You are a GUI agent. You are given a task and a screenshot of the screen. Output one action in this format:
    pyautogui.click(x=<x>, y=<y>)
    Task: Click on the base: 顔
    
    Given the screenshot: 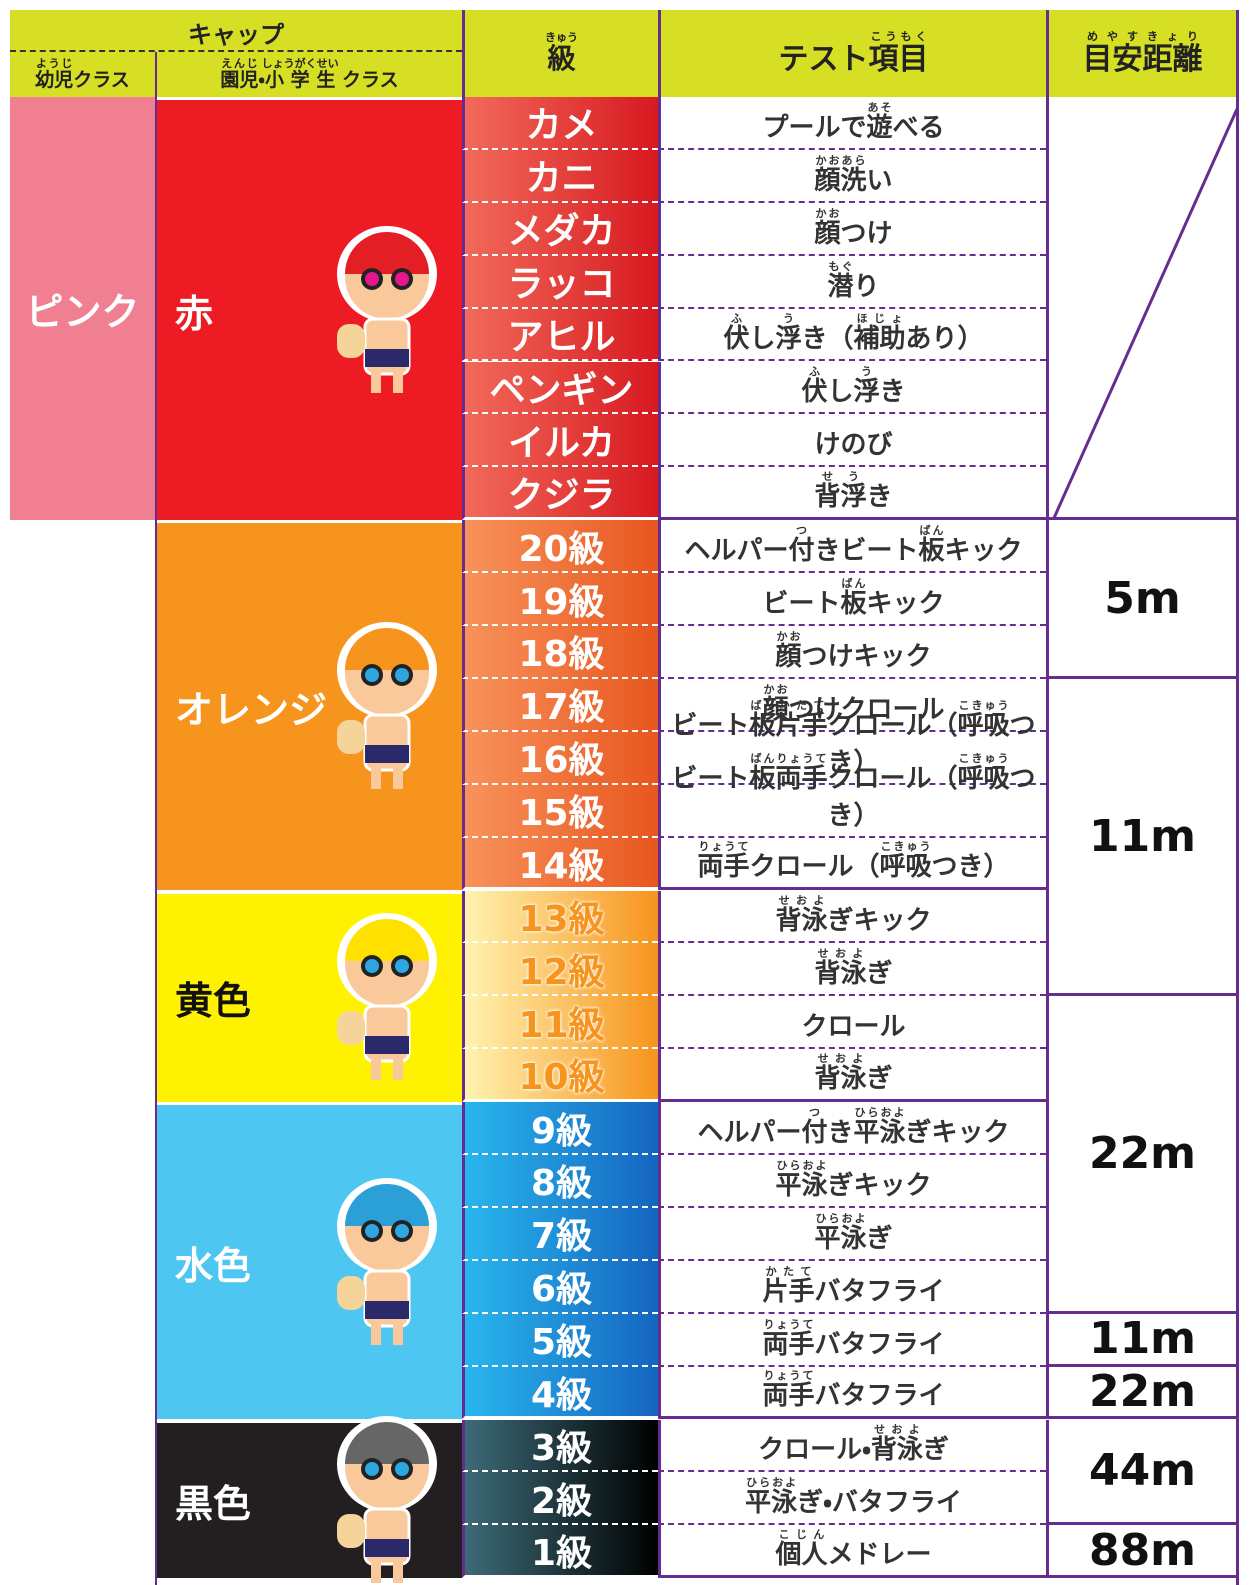 What is the action you would take?
    pyautogui.click(x=827, y=233)
    